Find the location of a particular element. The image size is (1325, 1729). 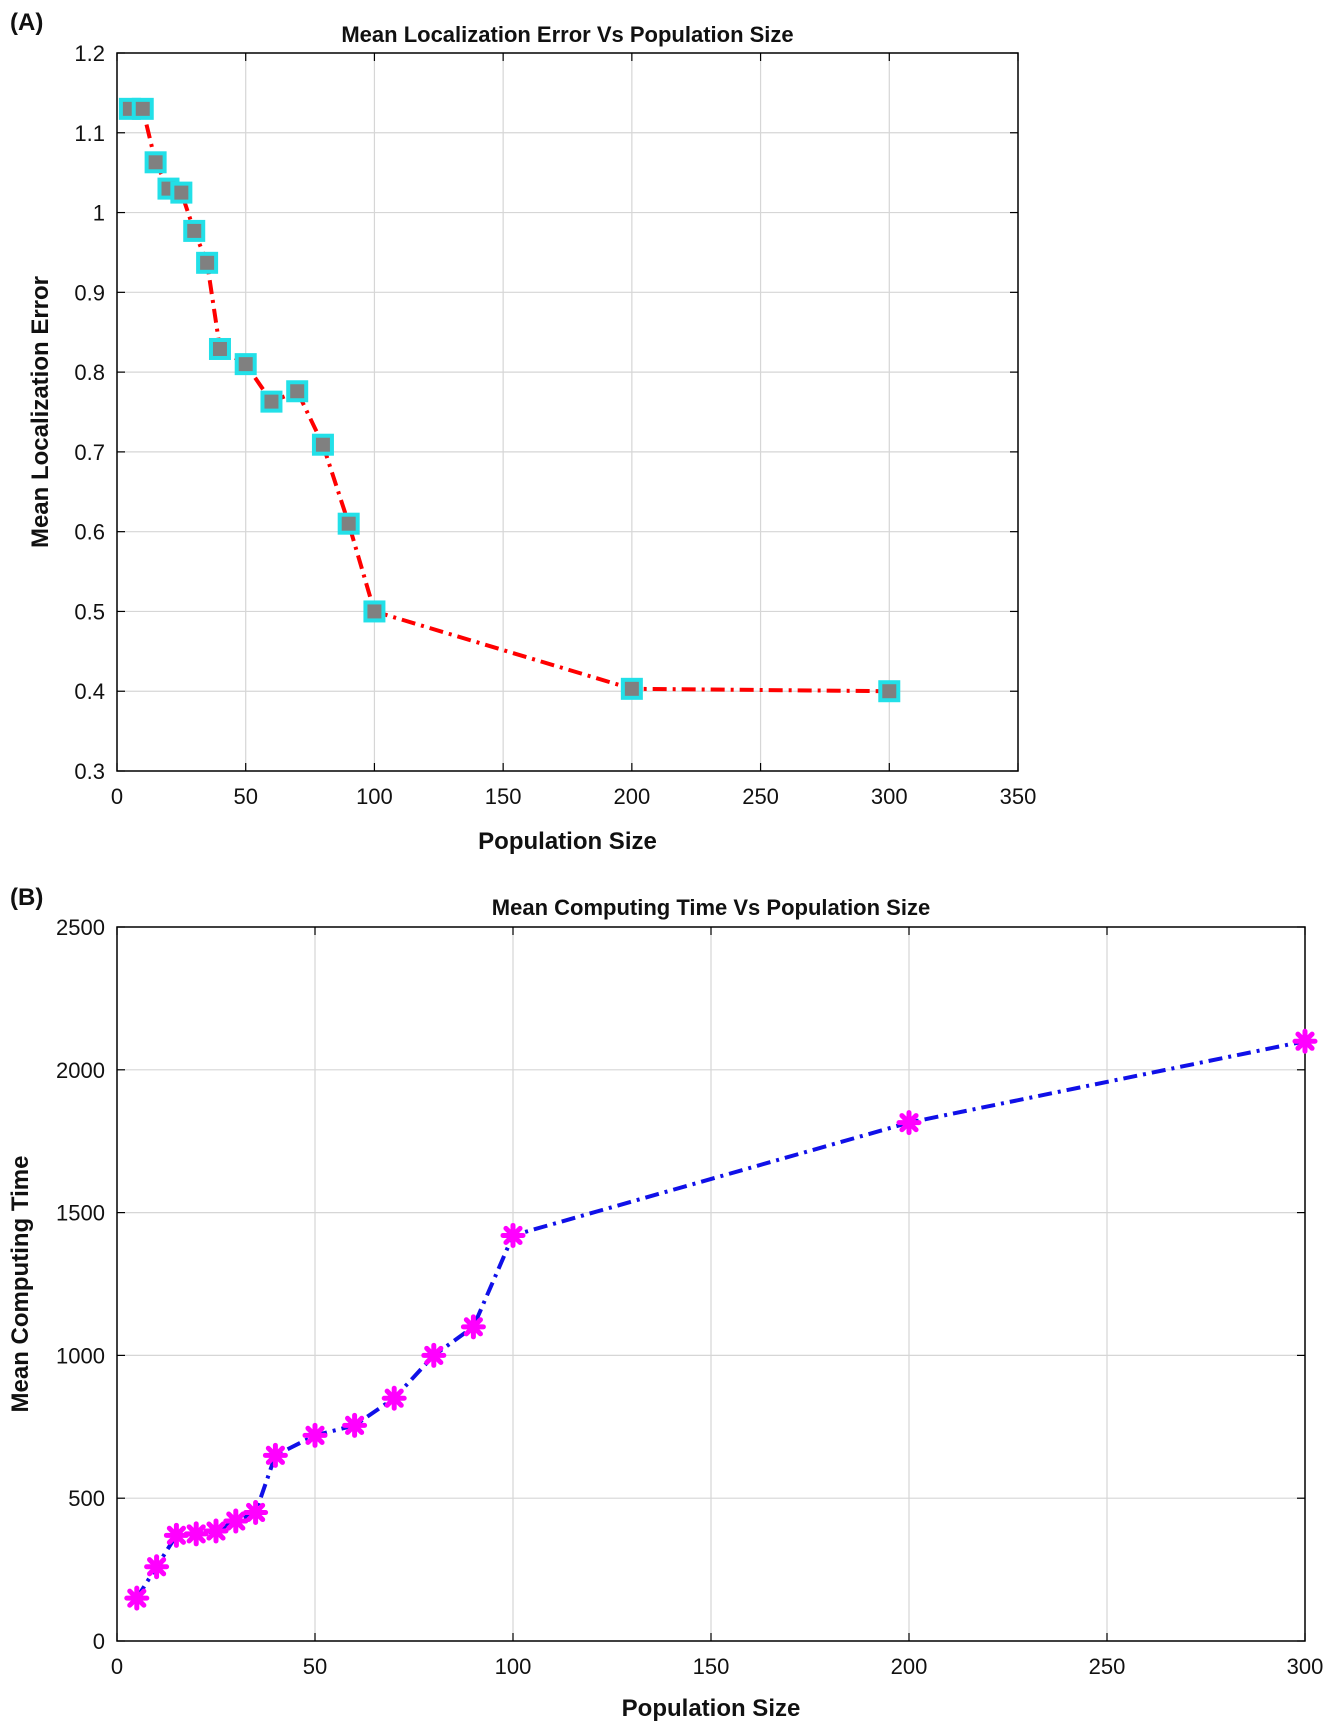

y-tick-label: 1 is located at coordinates (99, 213).